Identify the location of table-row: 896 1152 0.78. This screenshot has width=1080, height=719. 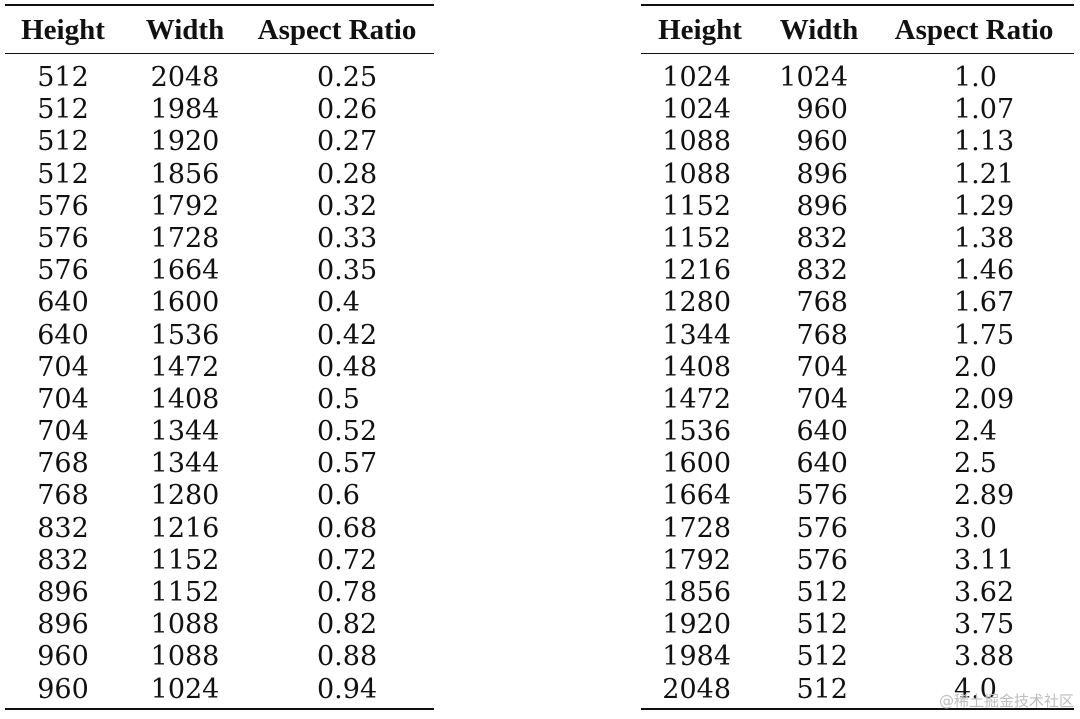
(219, 593).